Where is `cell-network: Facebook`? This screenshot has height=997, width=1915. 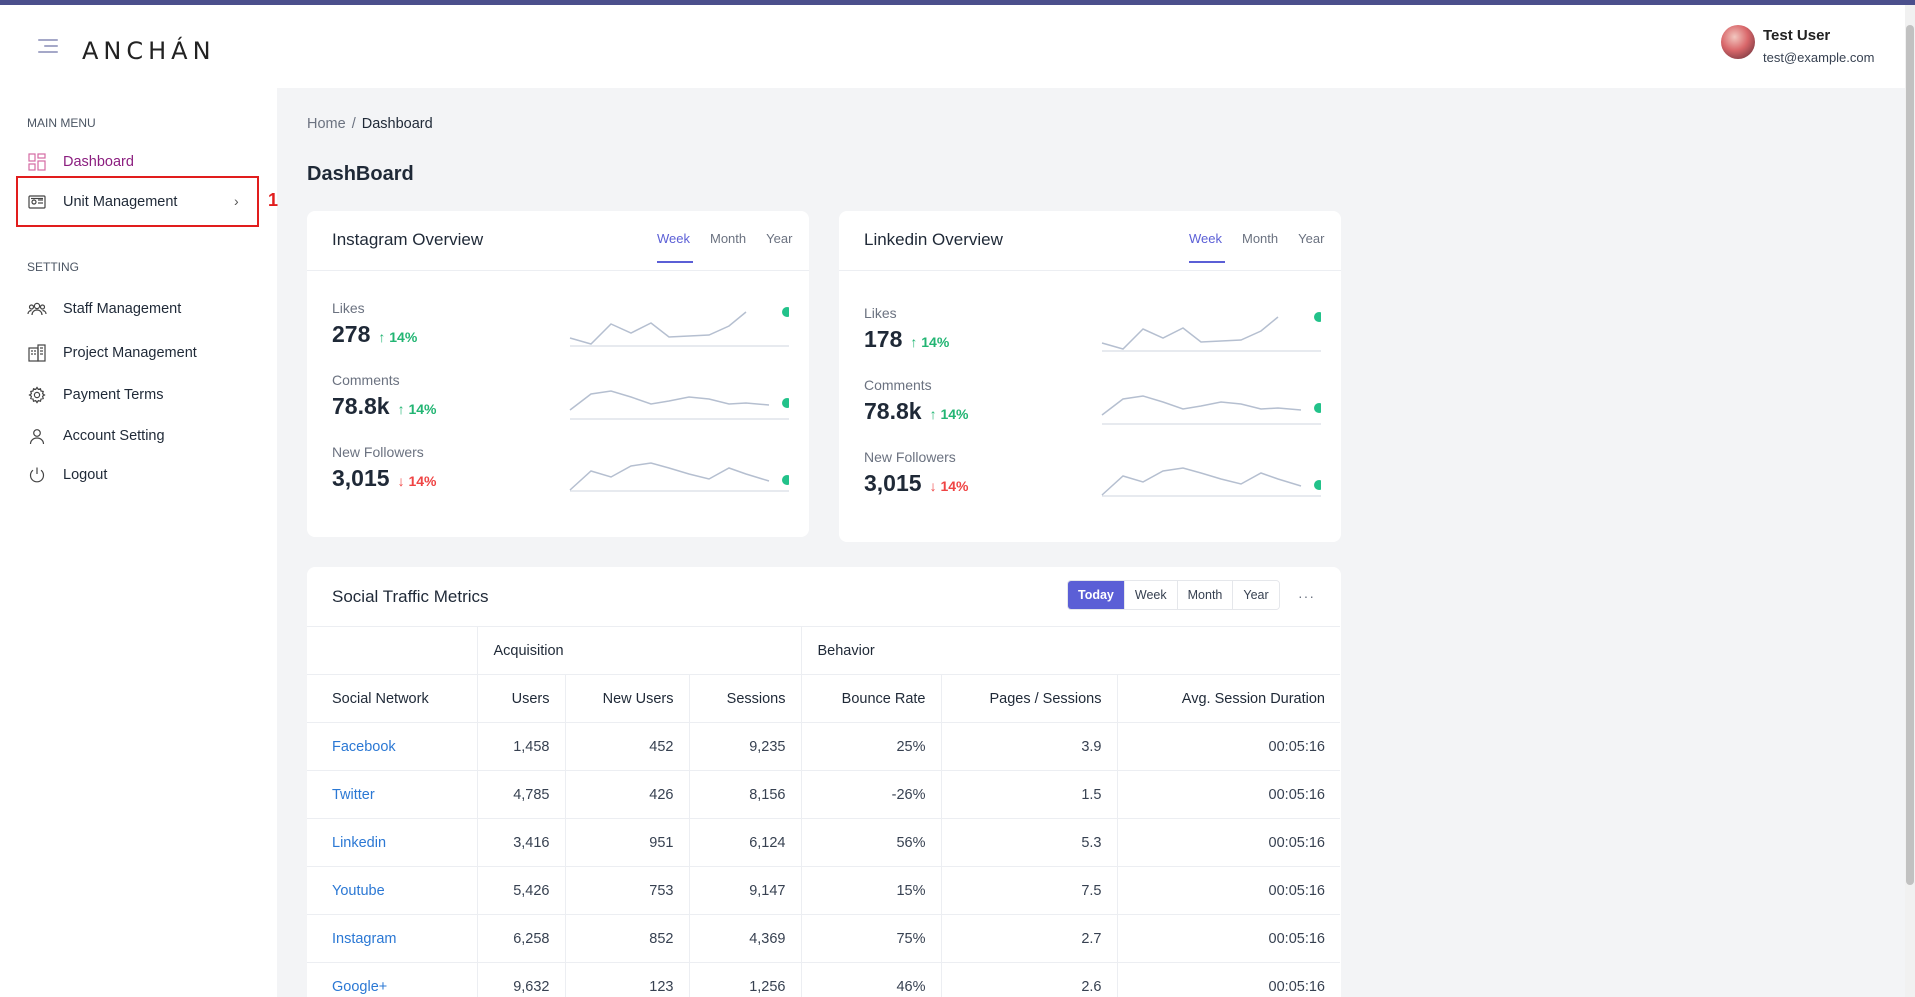
cell-network: Facebook is located at coordinates (392, 746).